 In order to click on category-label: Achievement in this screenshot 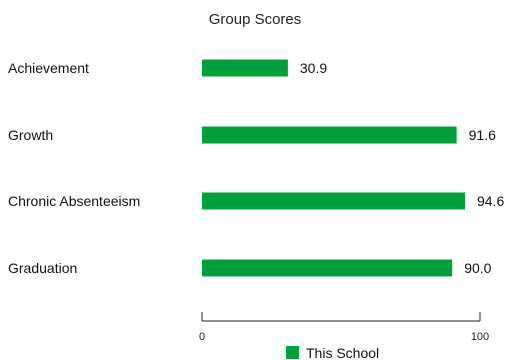, I will do `click(48, 68)`.